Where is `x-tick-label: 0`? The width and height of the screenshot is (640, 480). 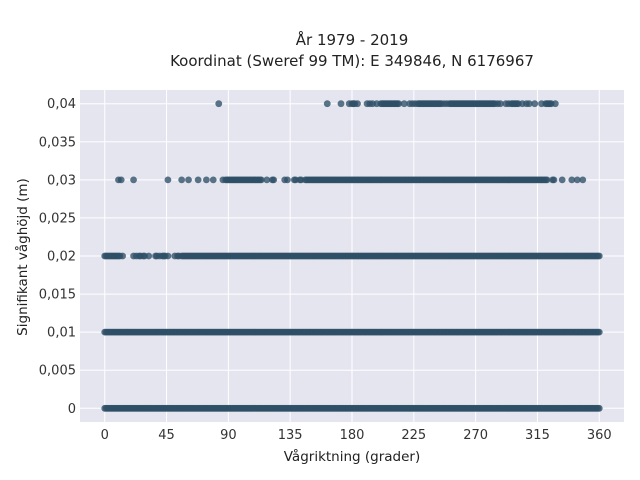 x-tick-label: 0 is located at coordinates (105, 435).